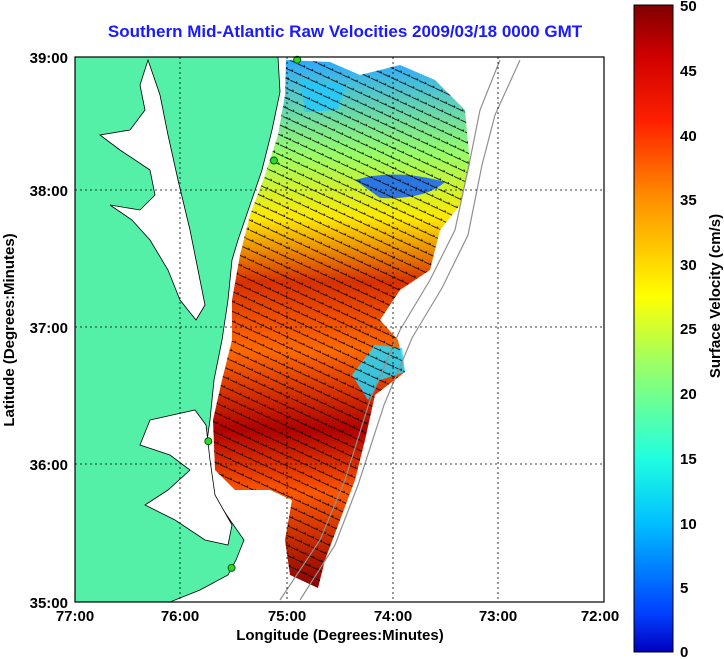 The height and width of the screenshot is (659, 724). What do you see at coordinates (684, 651) in the screenshot?
I see `colorbar-tick-label: 0` at bounding box center [684, 651].